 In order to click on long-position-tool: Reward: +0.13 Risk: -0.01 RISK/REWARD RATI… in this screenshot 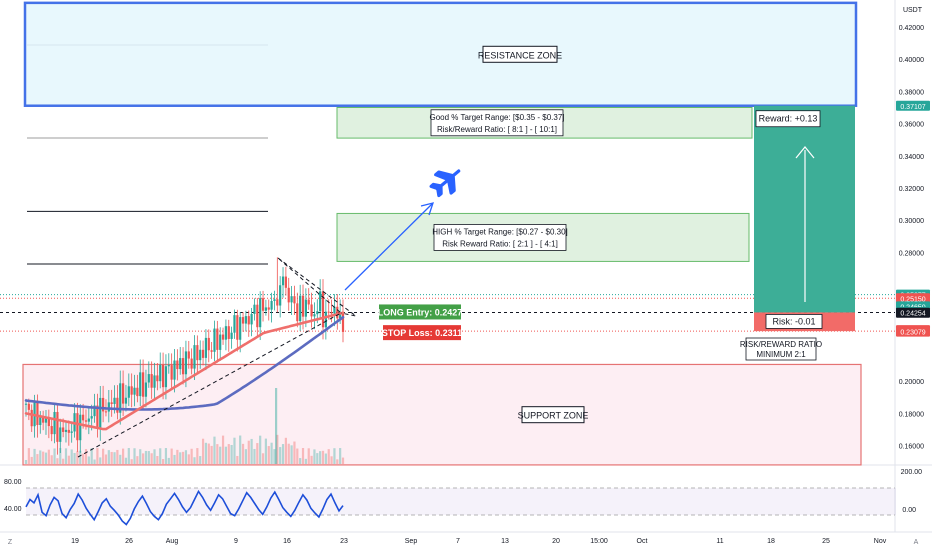, I will do `click(797, 233)`.